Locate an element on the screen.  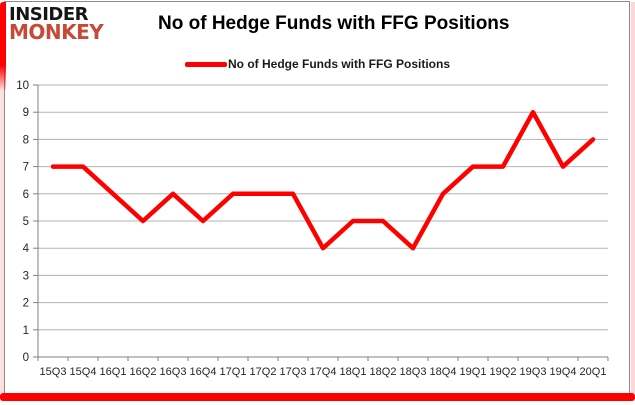
svg-text: 17Q3 is located at coordinates (293, 372).